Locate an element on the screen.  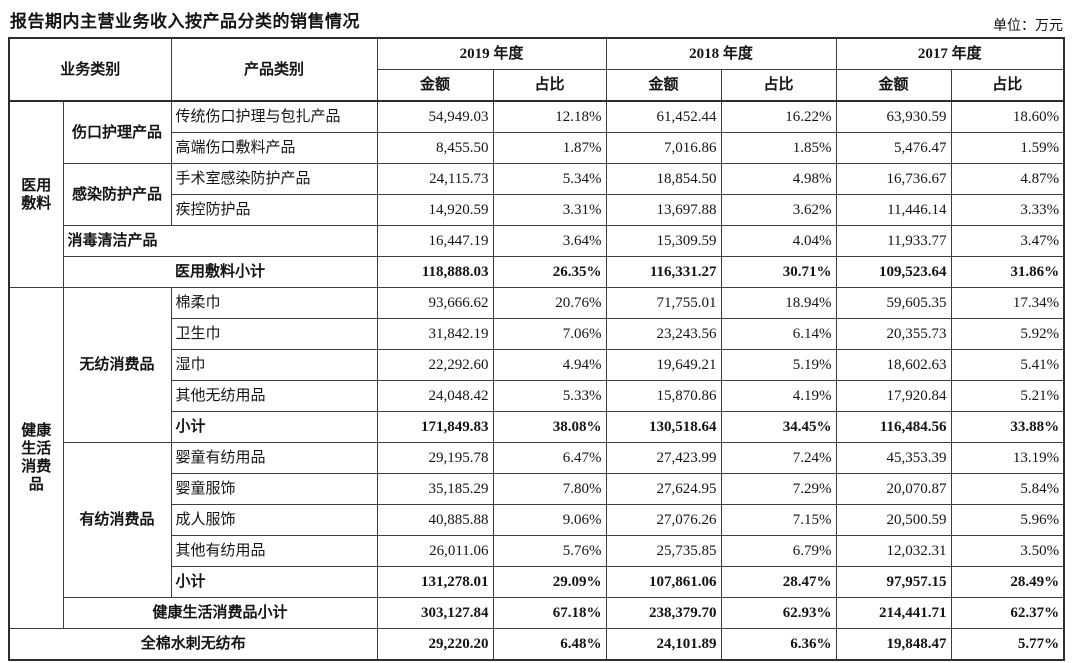
amount-2017-cell: 97,957.15 is located at coordinates (893, 582).